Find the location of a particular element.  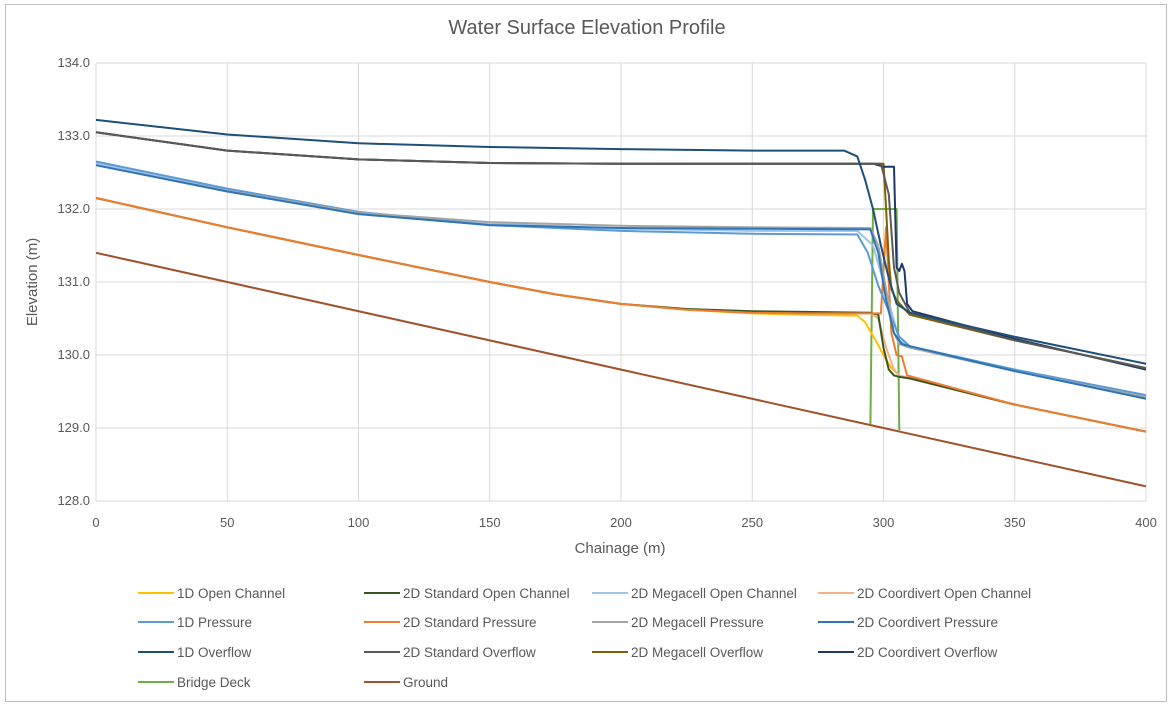

legend-item: Ground is located at coordinates (406, 682).